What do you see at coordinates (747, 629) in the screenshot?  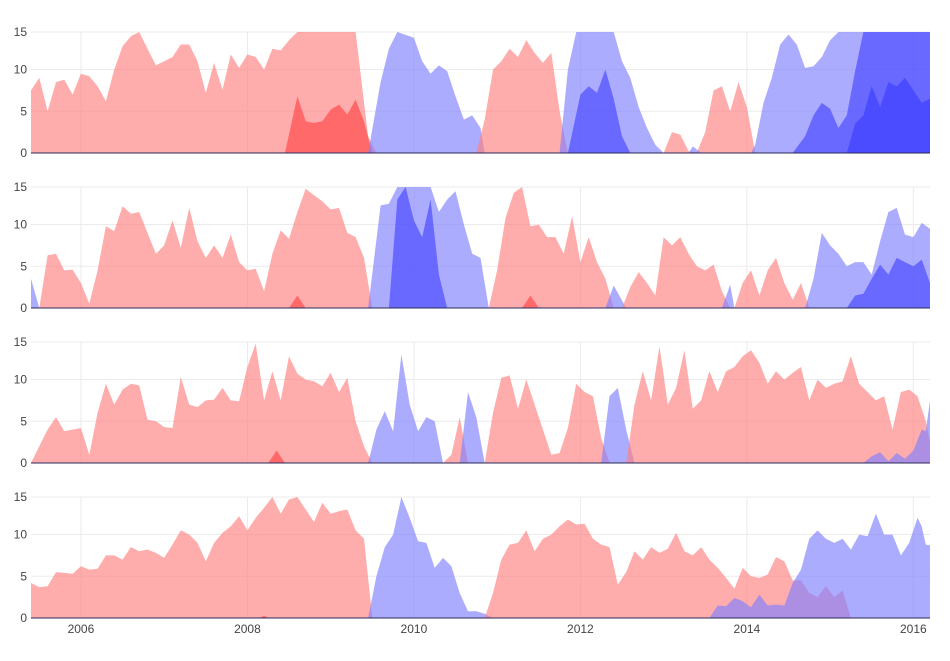 I see `x-tick-label: 2014` at bounding box center [747, 629].